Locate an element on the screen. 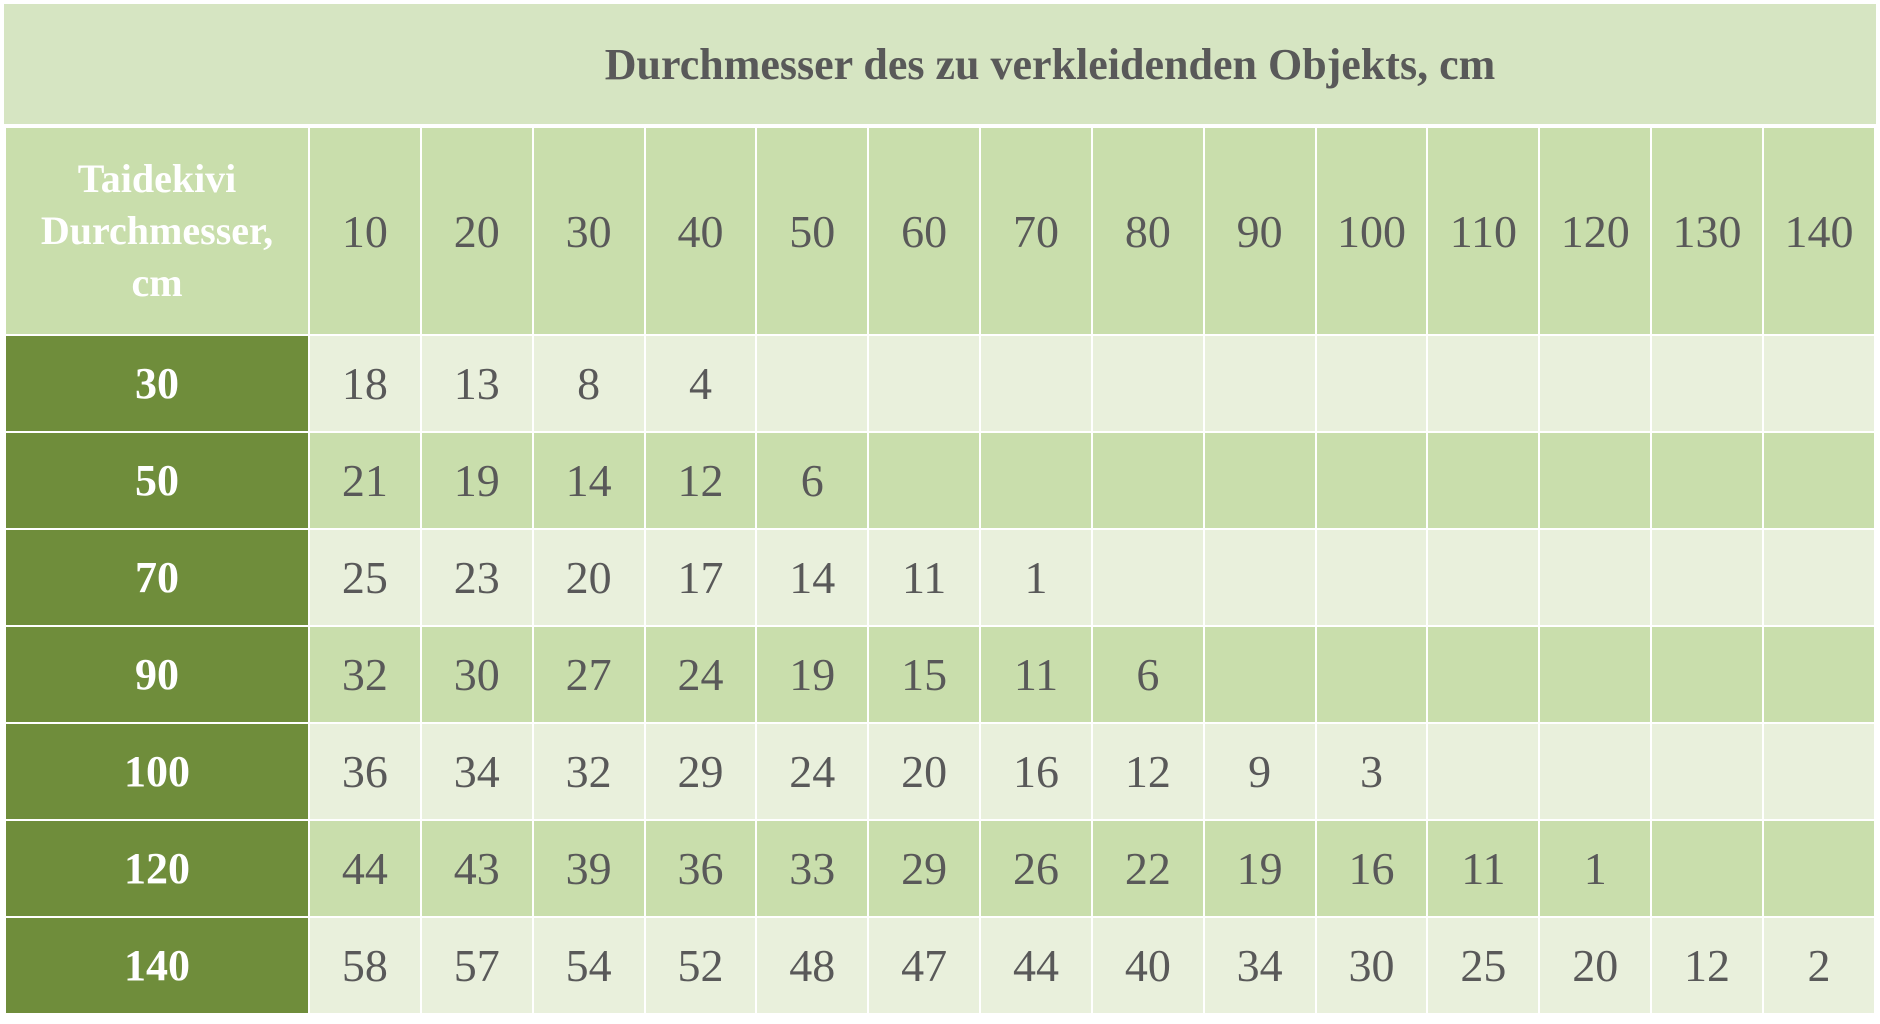 This screenshot has height=1024, width=1880. table-cell: 15 is located at coordinates (924, 674).